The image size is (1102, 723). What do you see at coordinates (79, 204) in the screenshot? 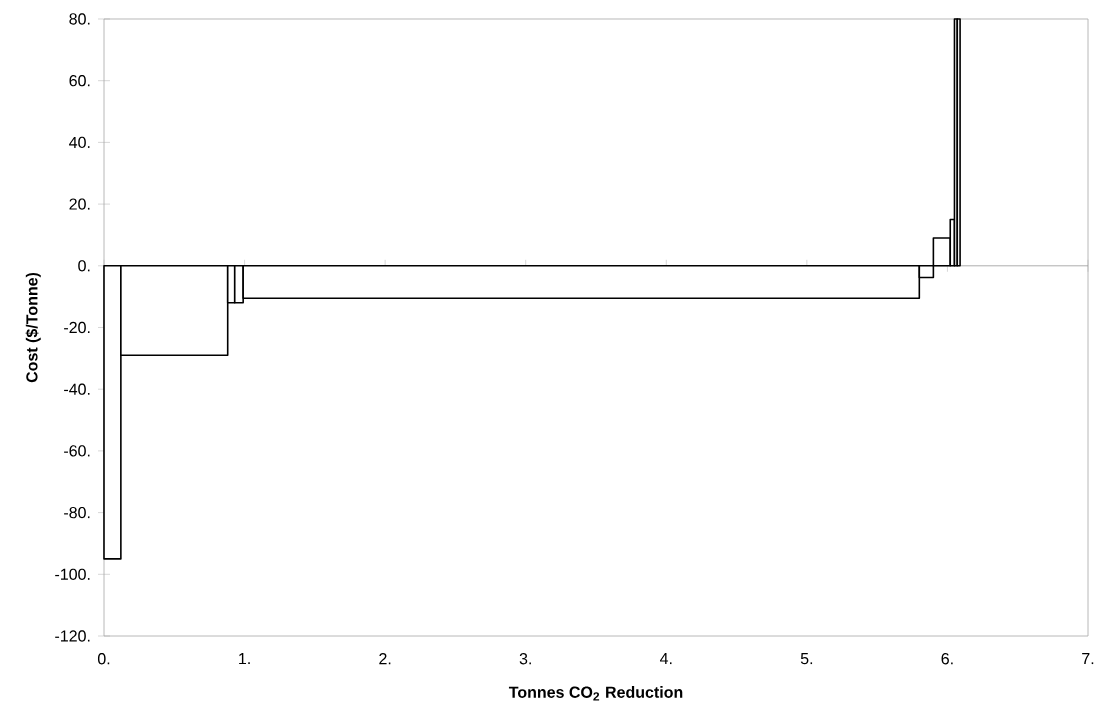
I see `y-tick-label: 20.` at bounding box center [79, 204].